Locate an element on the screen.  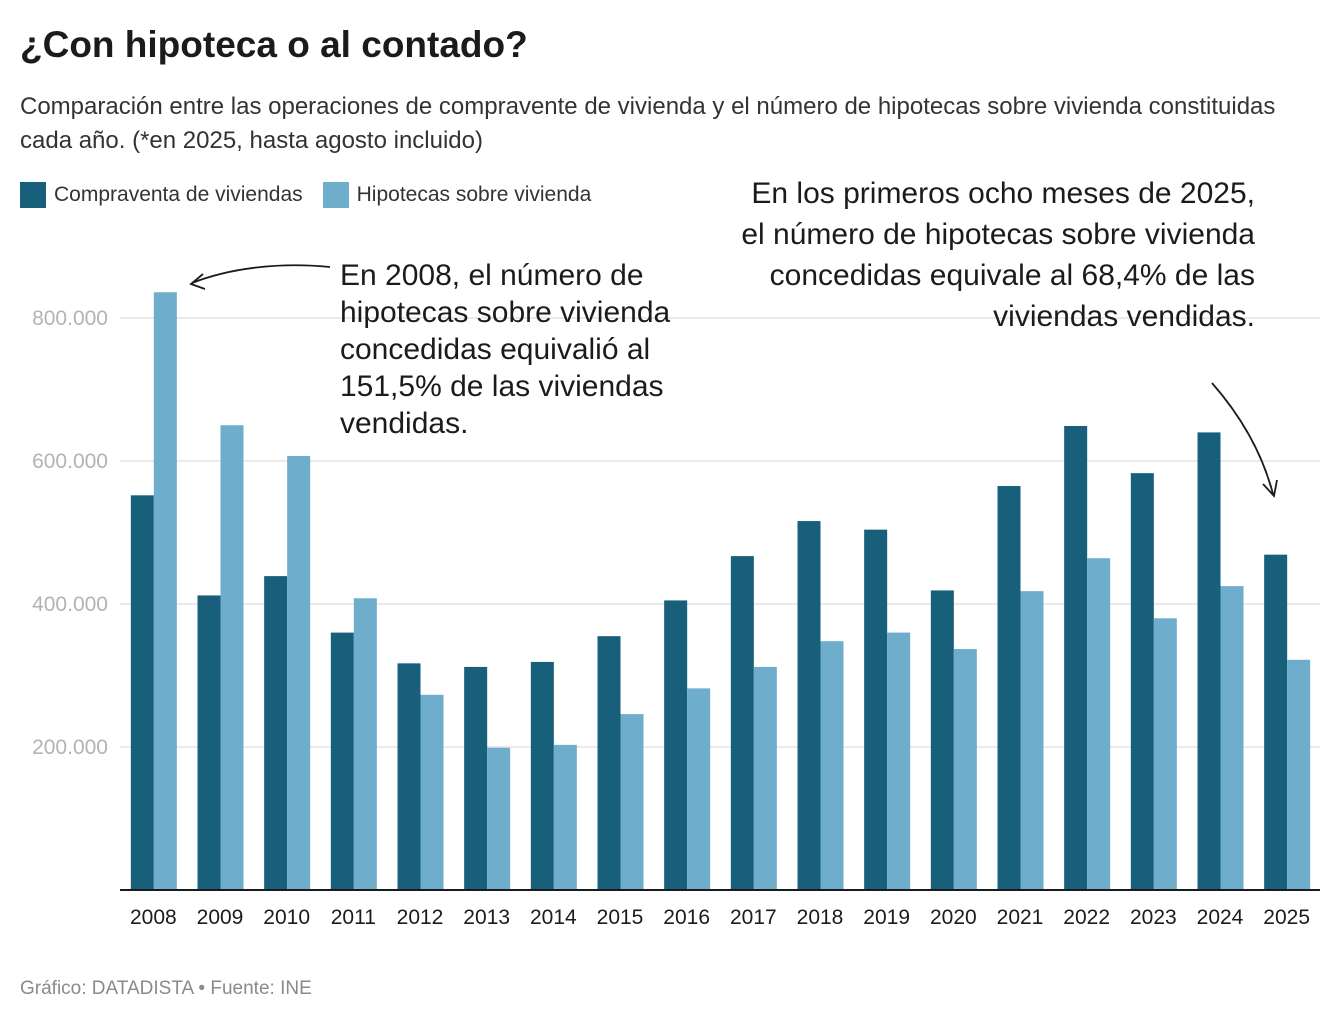
arrow-2008 is located at coordinates (261, 274).